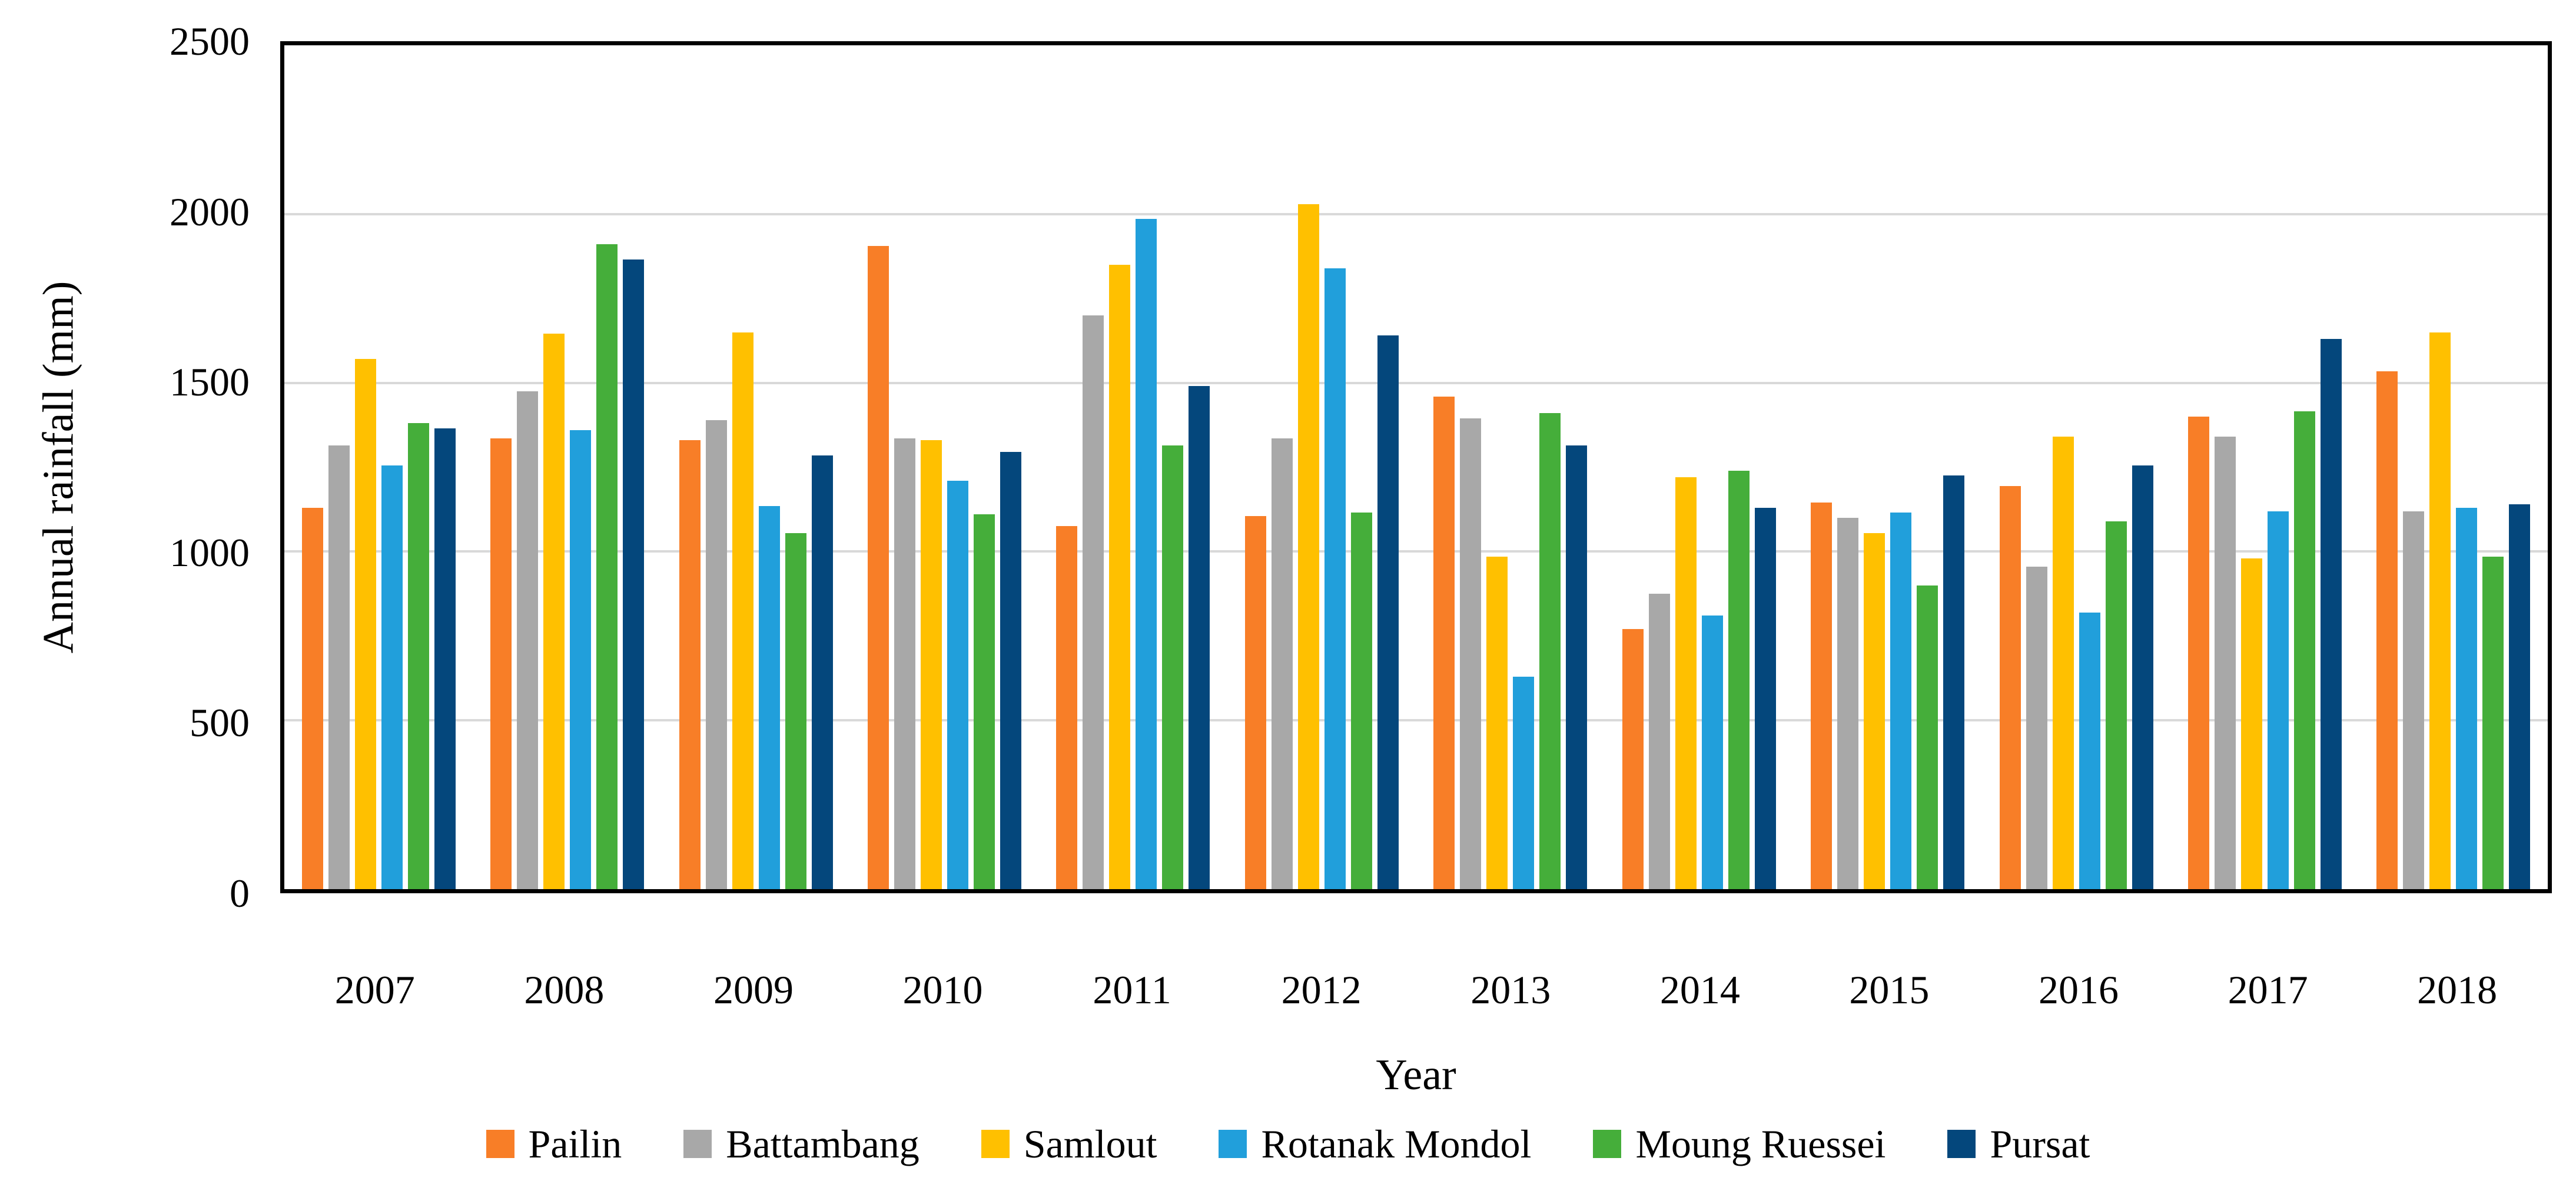 The image size is (2576, 1201). Describe the element at coordinates (1874, 711) in the screenshot. I see `bar-samlout-2015` at that location.